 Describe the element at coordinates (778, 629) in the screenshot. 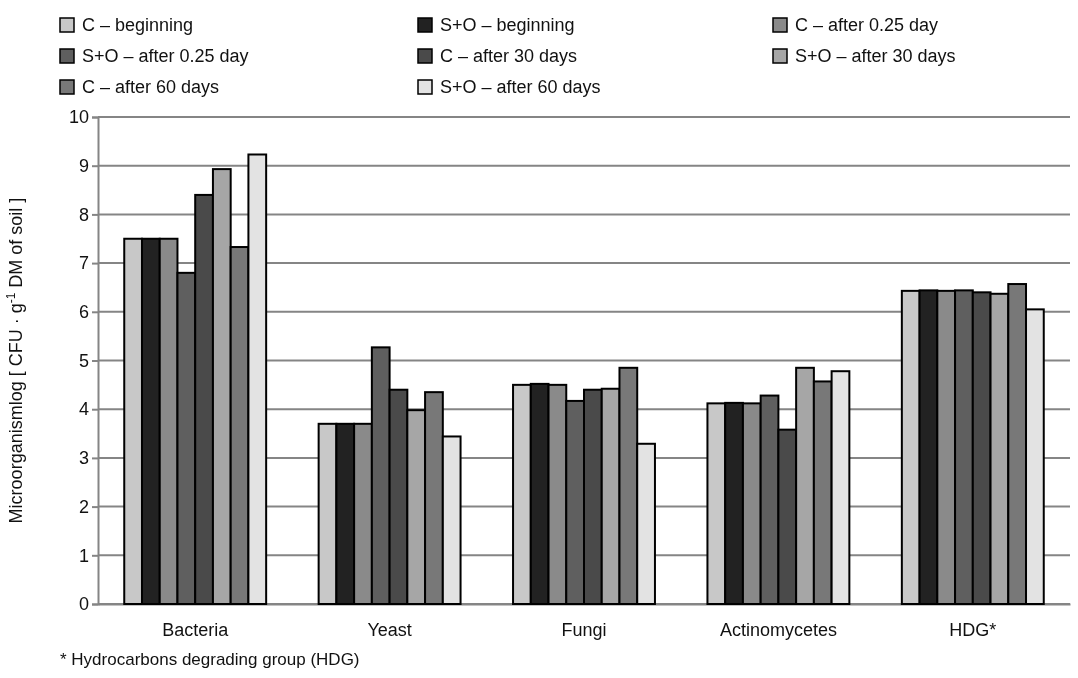

I see `x-tick-label: Actinomycetes` at that location.